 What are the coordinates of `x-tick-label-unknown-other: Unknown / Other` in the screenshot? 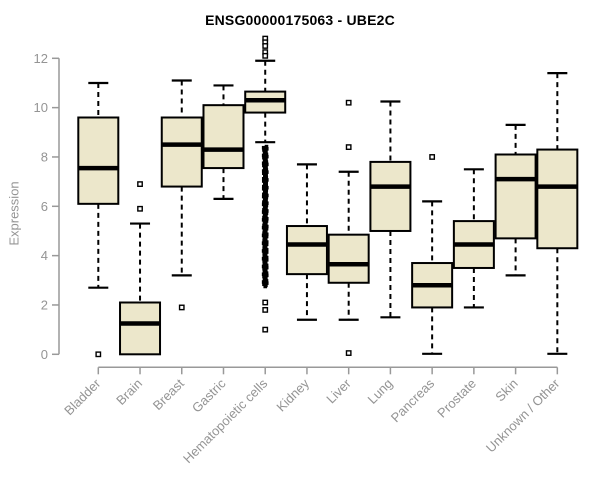 It's located at (523, 415).